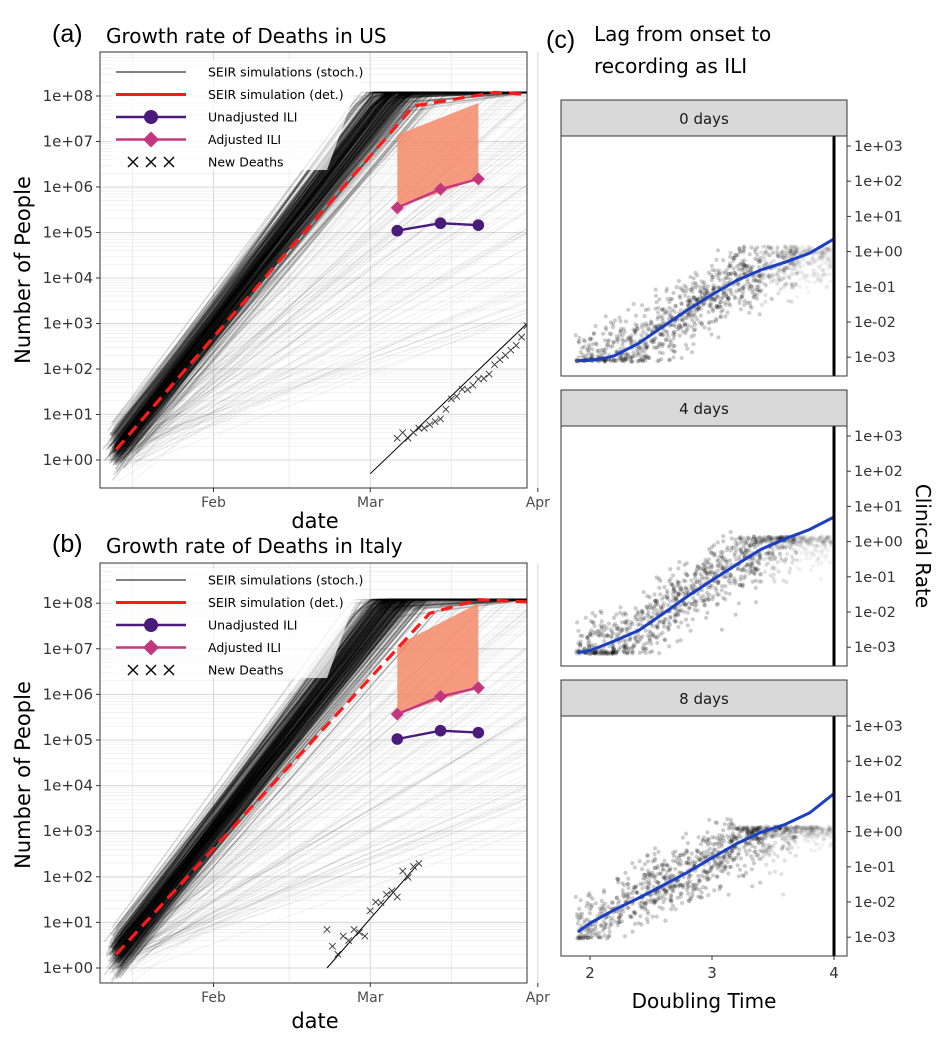 The width and height of the screenshot is (950, 1064). Describe the element at coordinates (448, 399) in the screenshot. I see `deaths-fit-line` at that location.